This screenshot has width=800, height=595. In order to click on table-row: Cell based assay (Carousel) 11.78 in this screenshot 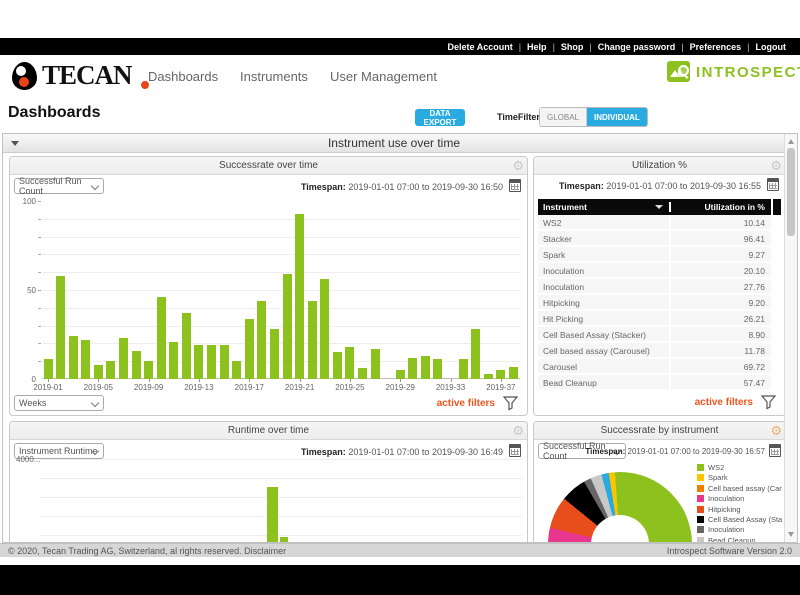, I will do `click(654, 350)`.